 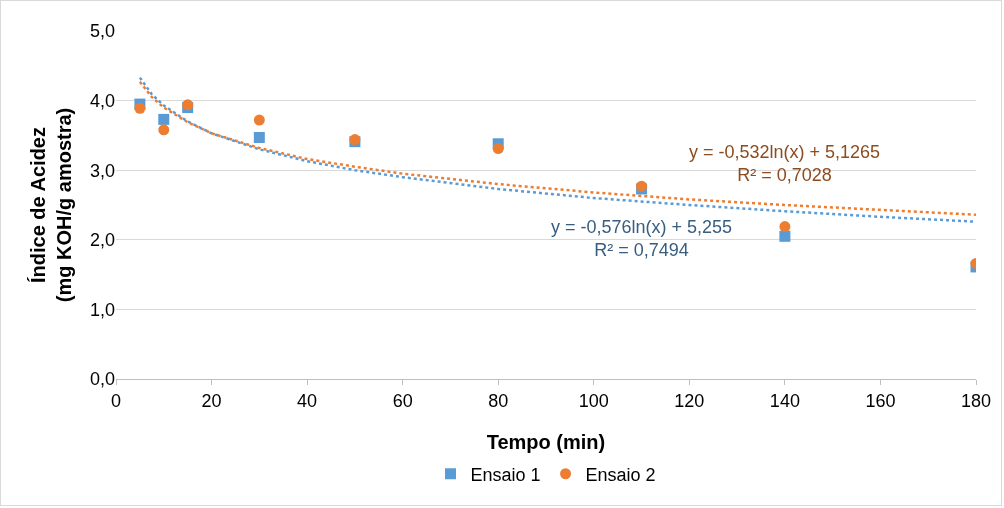 I want to click on x-tick-label: 120, so click(x=689, y=400).